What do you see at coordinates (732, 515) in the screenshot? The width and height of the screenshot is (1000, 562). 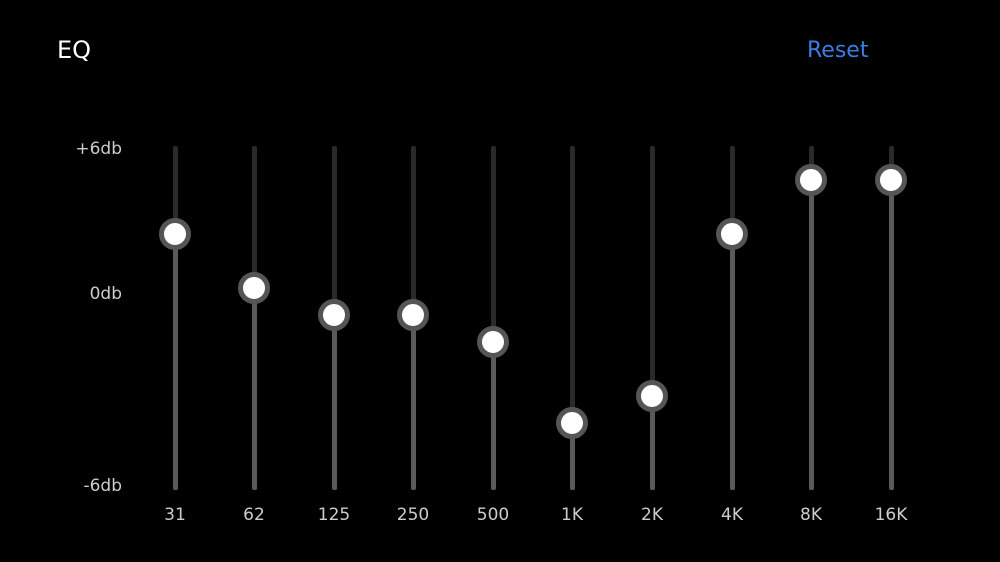 I see `band-label: 4K` at bounding box center [732, 515].